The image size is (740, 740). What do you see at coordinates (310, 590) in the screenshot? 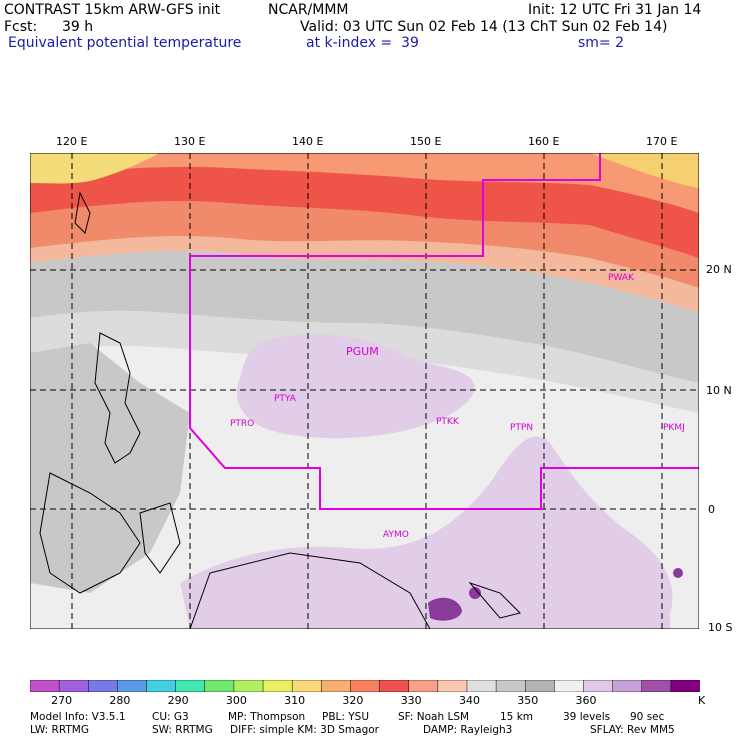
I see `coastline-new-guinea` at bounding box center [310, 590].